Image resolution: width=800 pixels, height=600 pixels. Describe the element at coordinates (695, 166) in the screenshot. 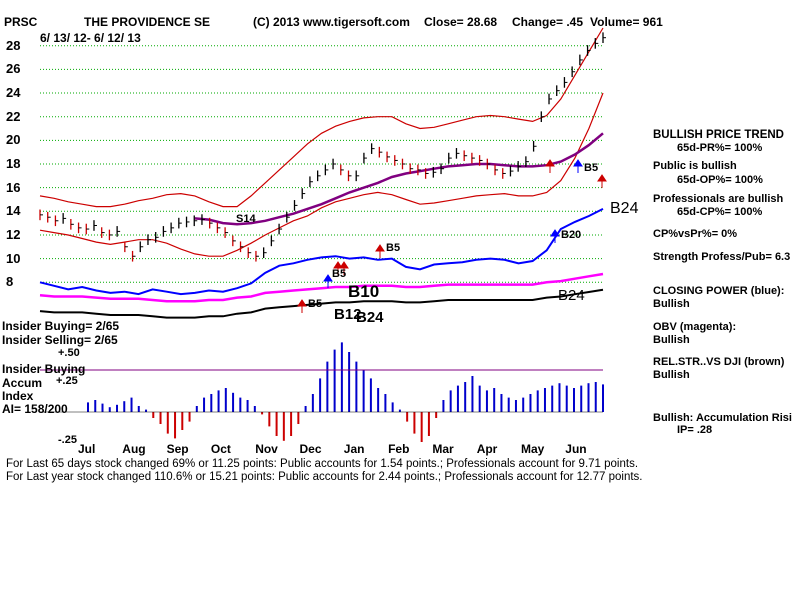

I see `public-status: Public is bullish` at that location.